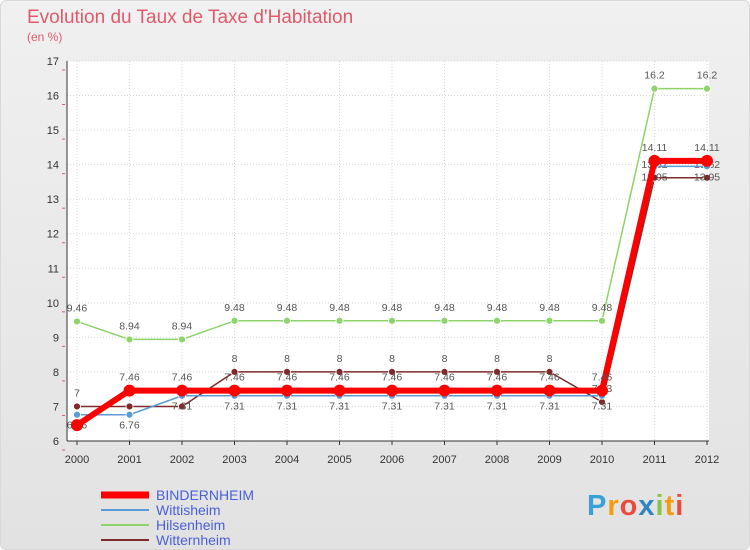 The height and width of the screenshot is (550, 750). I want to click on data-label: 9.46, so click(77, 308).